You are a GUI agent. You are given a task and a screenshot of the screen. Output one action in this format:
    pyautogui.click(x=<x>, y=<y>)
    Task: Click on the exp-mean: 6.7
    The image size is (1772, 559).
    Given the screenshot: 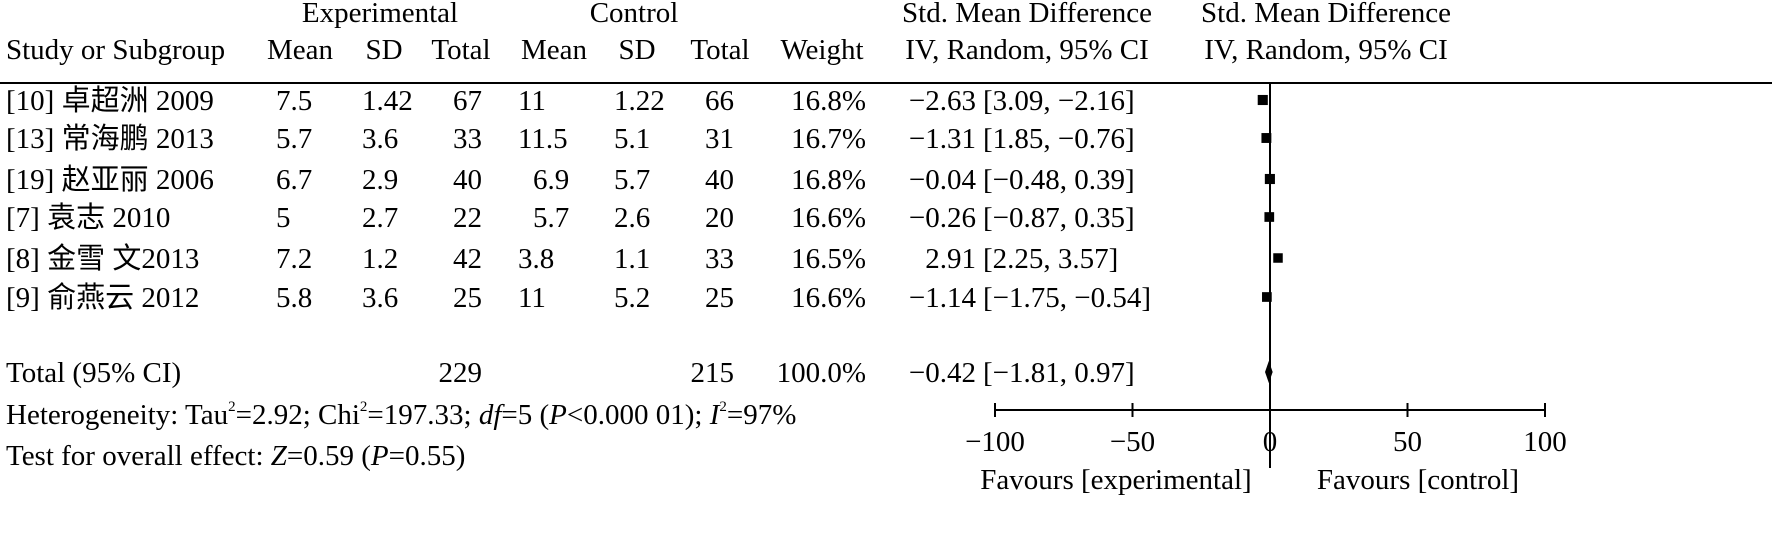 What is the action you would take?
    pyautogui.click(x=294, y=180)
    